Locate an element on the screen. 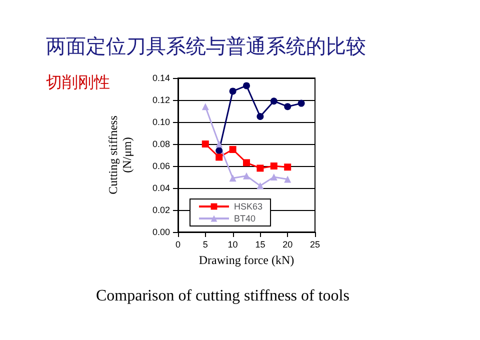  y-tick-label: 0.10 is located at coordinates (161, 122).